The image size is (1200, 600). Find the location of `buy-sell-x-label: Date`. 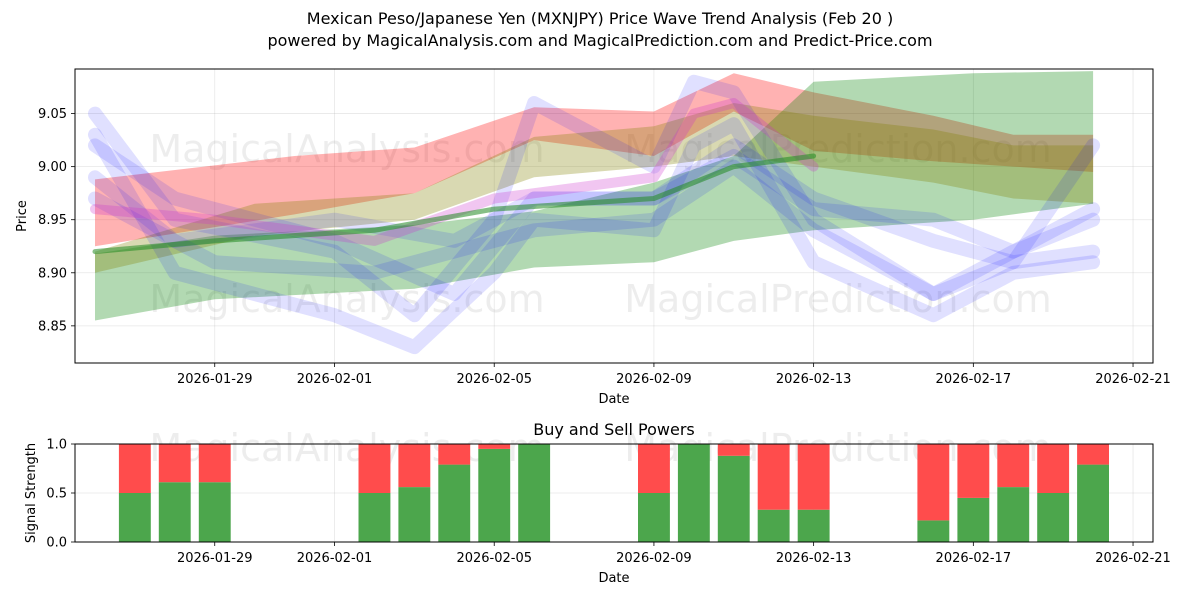

buy-sell-x-label: Date is located at coordinates (613, 578).